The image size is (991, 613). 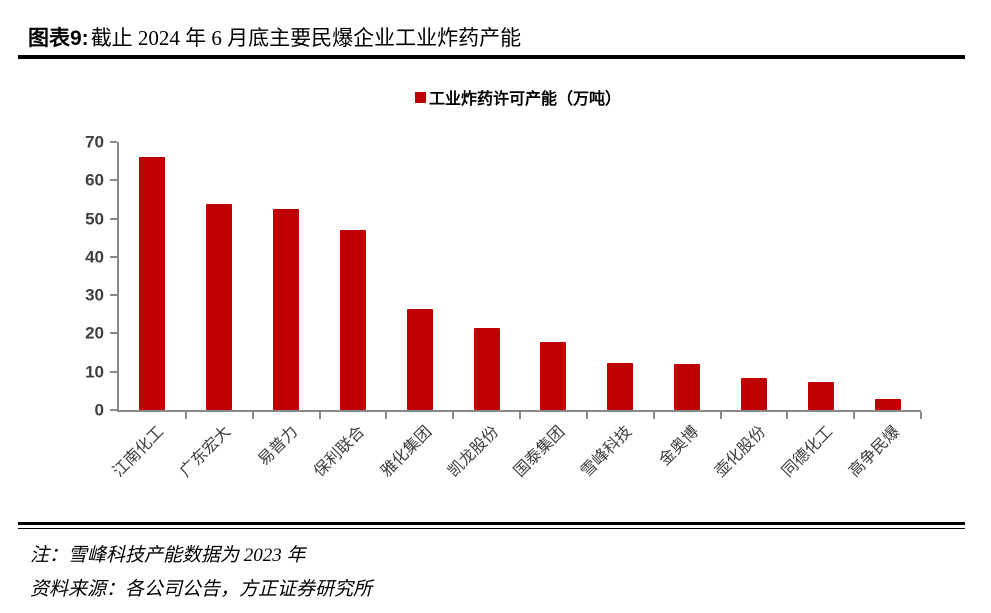 What do you see at coordinates (540, 452) in the screenshot?
I see `x-axis-label: 国泰集团` at bounding box center [540, 452].